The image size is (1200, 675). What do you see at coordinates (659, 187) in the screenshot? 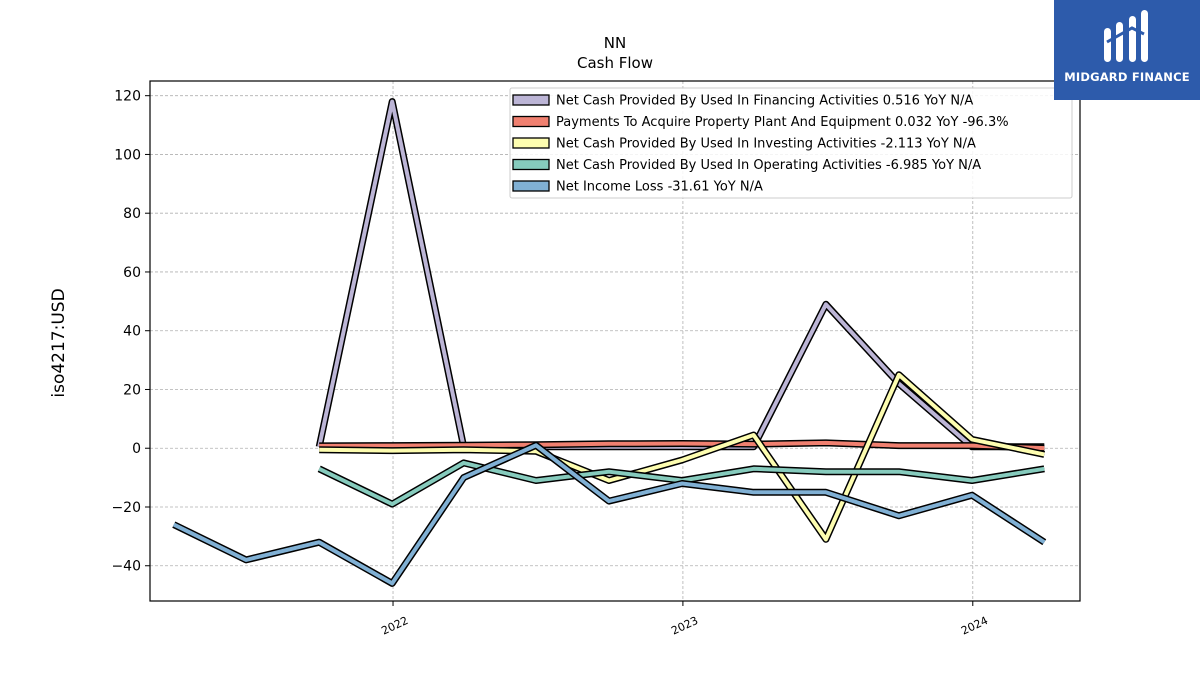
I see `legend-label-4: Net Income Loss -31.61 YoY N/A` at bounding box center [659, 187].